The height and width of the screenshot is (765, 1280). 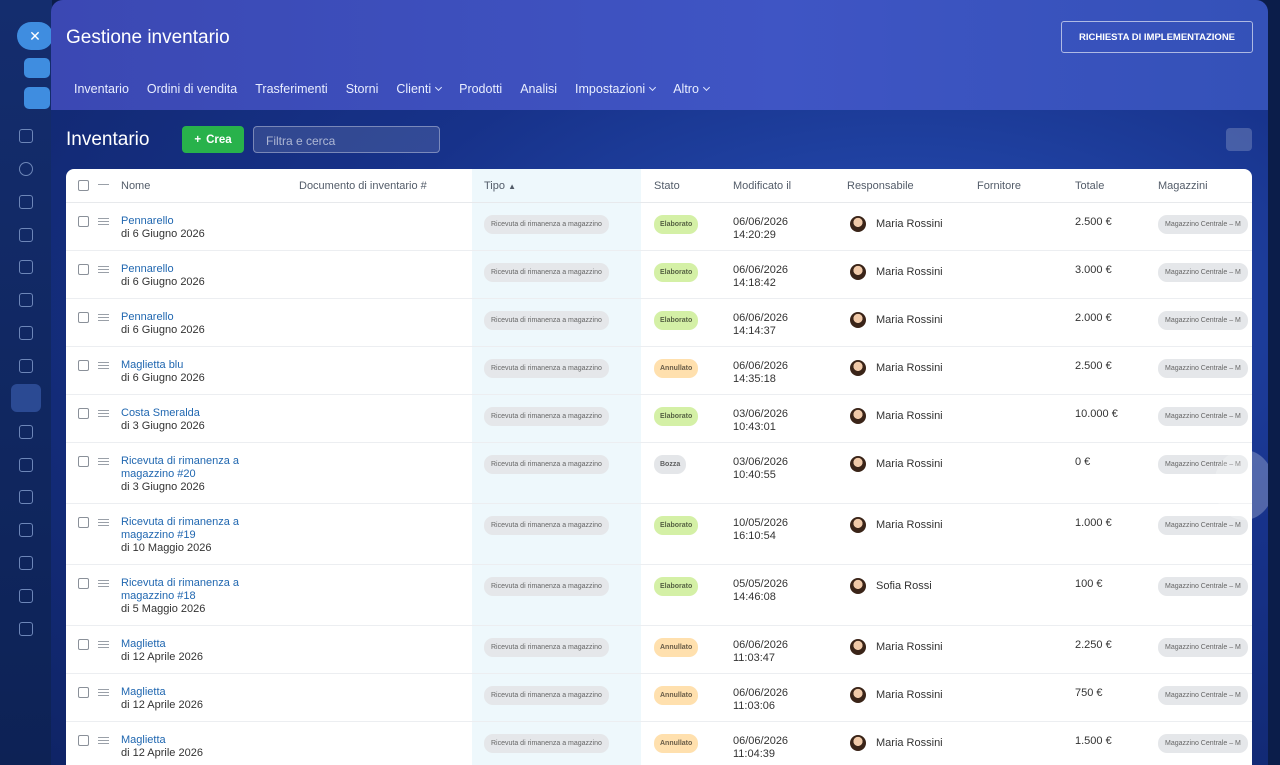 What do you see at coordinates (346, 139) in the screenshot?
I see `search-box: Filtra e cerca` at bounding box center [346, 139].